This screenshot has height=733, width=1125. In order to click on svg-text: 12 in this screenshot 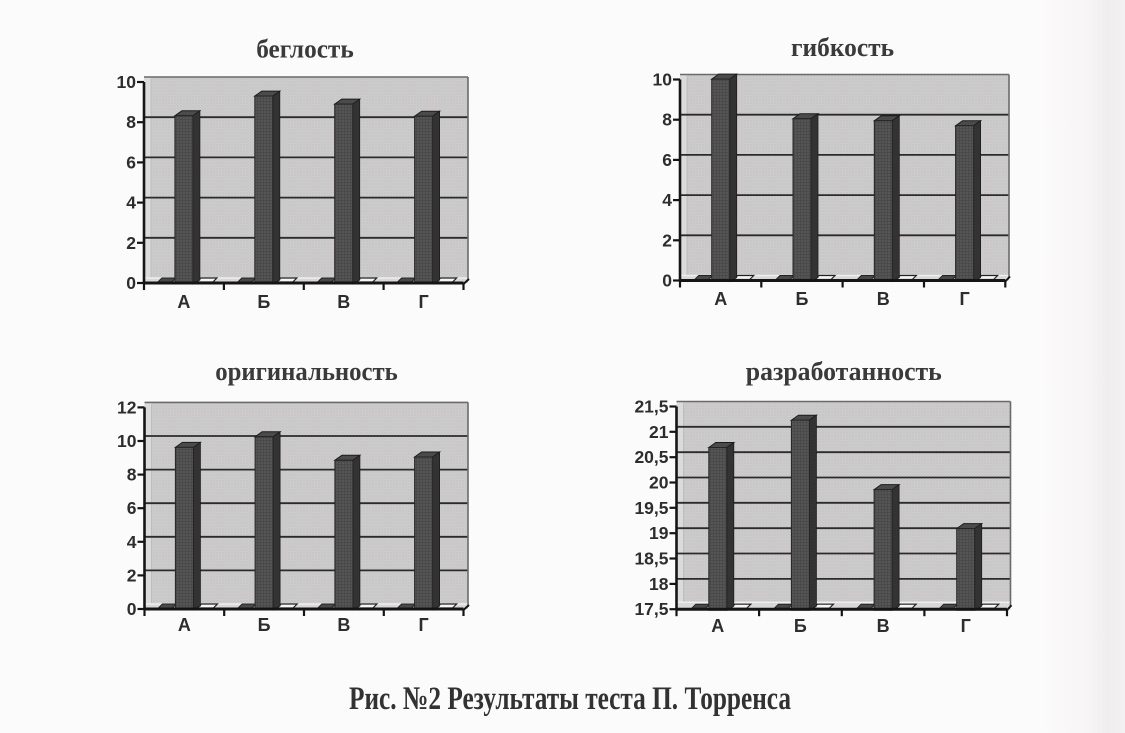, I will do `click(127, 407)`.